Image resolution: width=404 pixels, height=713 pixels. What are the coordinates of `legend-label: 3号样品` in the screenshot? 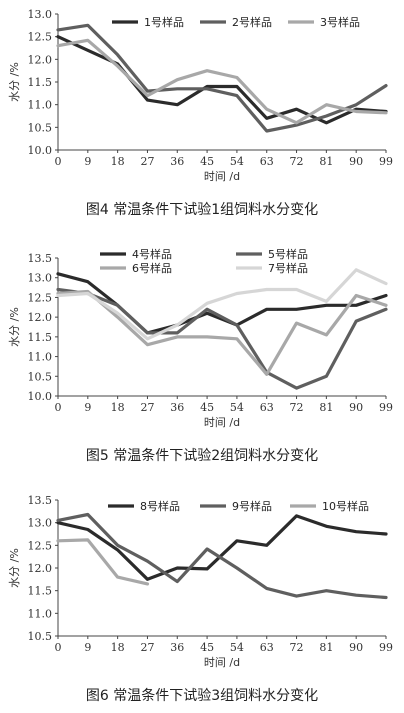 It's located at (340, 22).